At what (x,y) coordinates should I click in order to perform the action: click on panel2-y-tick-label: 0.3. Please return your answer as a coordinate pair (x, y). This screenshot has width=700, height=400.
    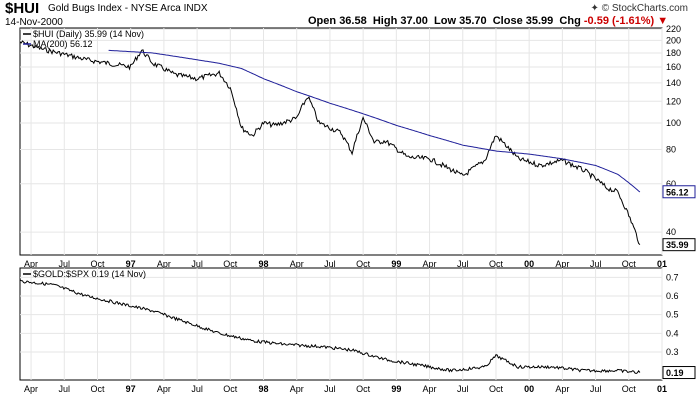
    Looking at the image, I should click on (672, 352).